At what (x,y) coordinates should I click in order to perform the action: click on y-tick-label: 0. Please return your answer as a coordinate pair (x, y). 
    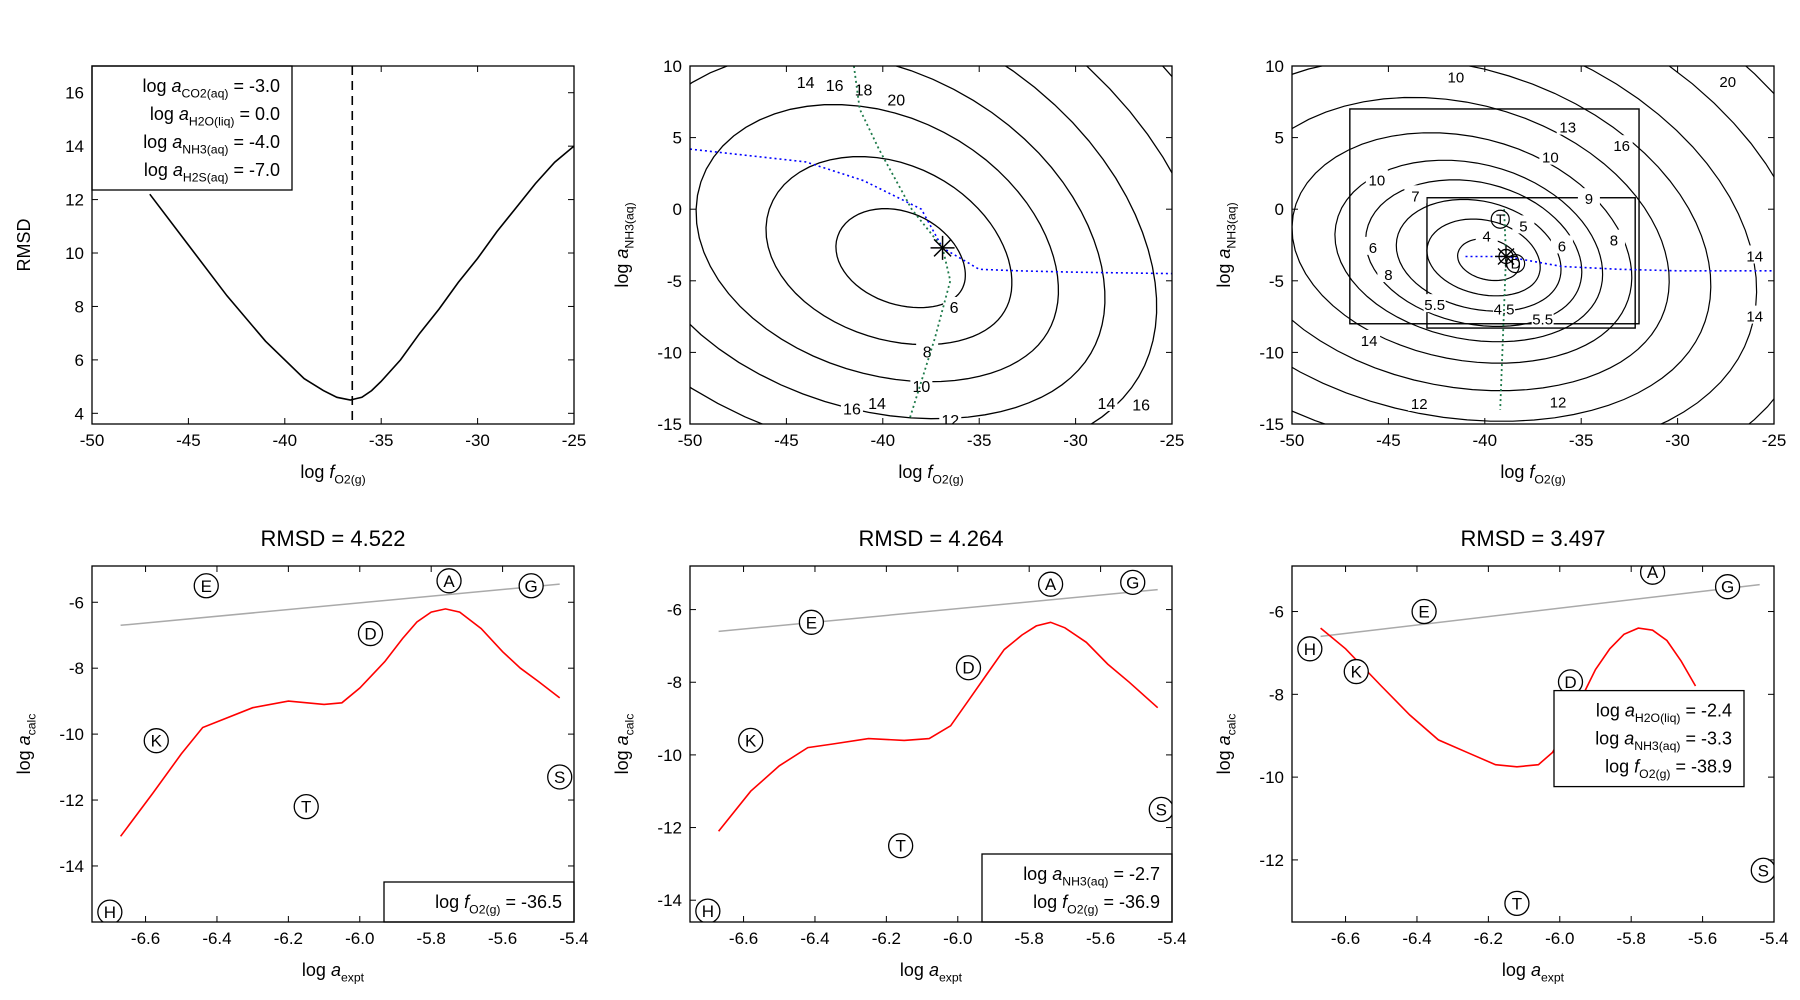
    Looking at the image, I should click on (1279, 209).